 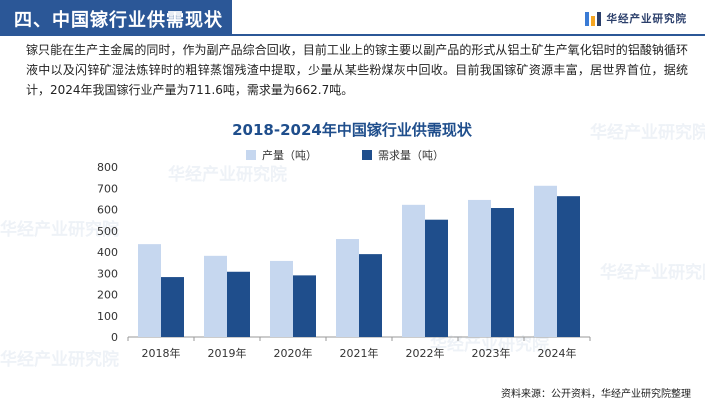 I want to click on chart-title: 2018-2024年中国镓行业供需现状, so click(x=352, y=130).